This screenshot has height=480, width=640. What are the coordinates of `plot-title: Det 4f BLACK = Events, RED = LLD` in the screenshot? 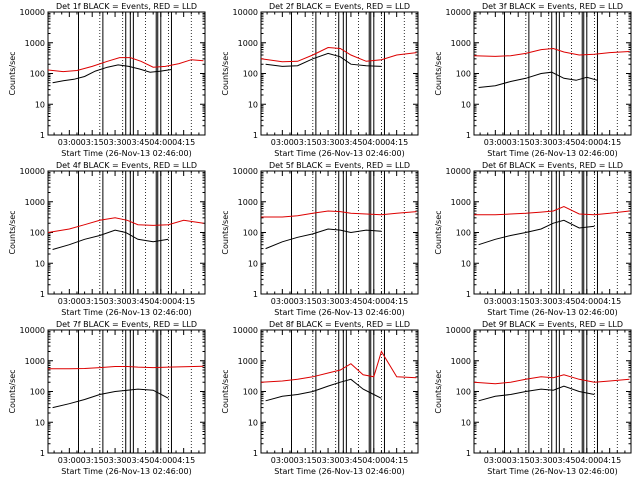 It's located at (126, 165).